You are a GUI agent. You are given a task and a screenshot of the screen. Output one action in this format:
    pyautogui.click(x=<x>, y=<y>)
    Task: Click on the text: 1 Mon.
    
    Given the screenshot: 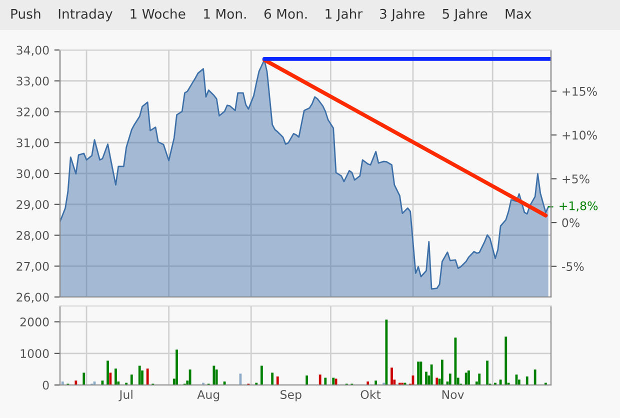 What is the action you would take?
    pyautogui.click(x=225, y=14)
    